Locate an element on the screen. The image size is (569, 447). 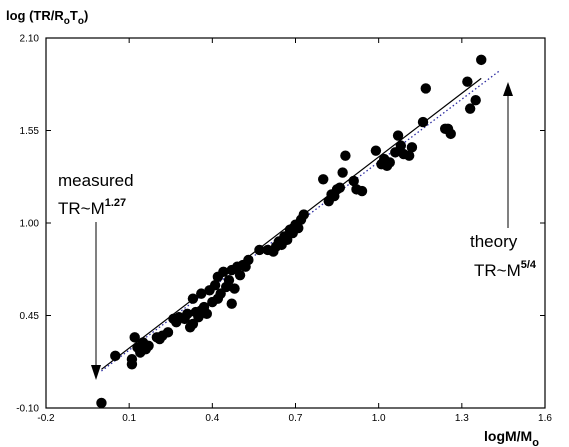
x-tick-label: 1.3 is located at coordinates (462, 418).